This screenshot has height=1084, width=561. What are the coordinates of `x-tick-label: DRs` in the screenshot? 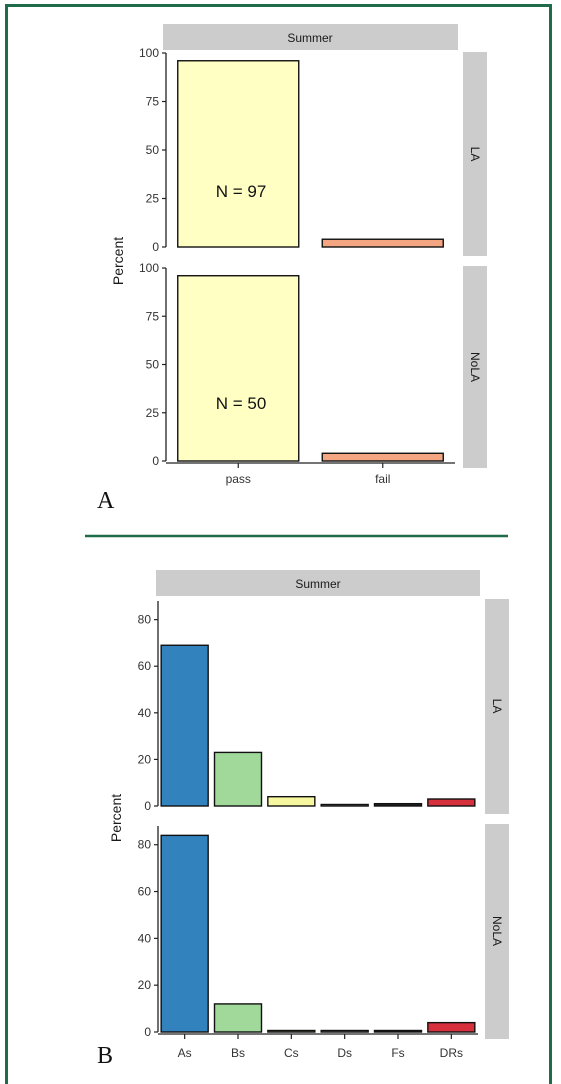 It's located at (451, 1053).